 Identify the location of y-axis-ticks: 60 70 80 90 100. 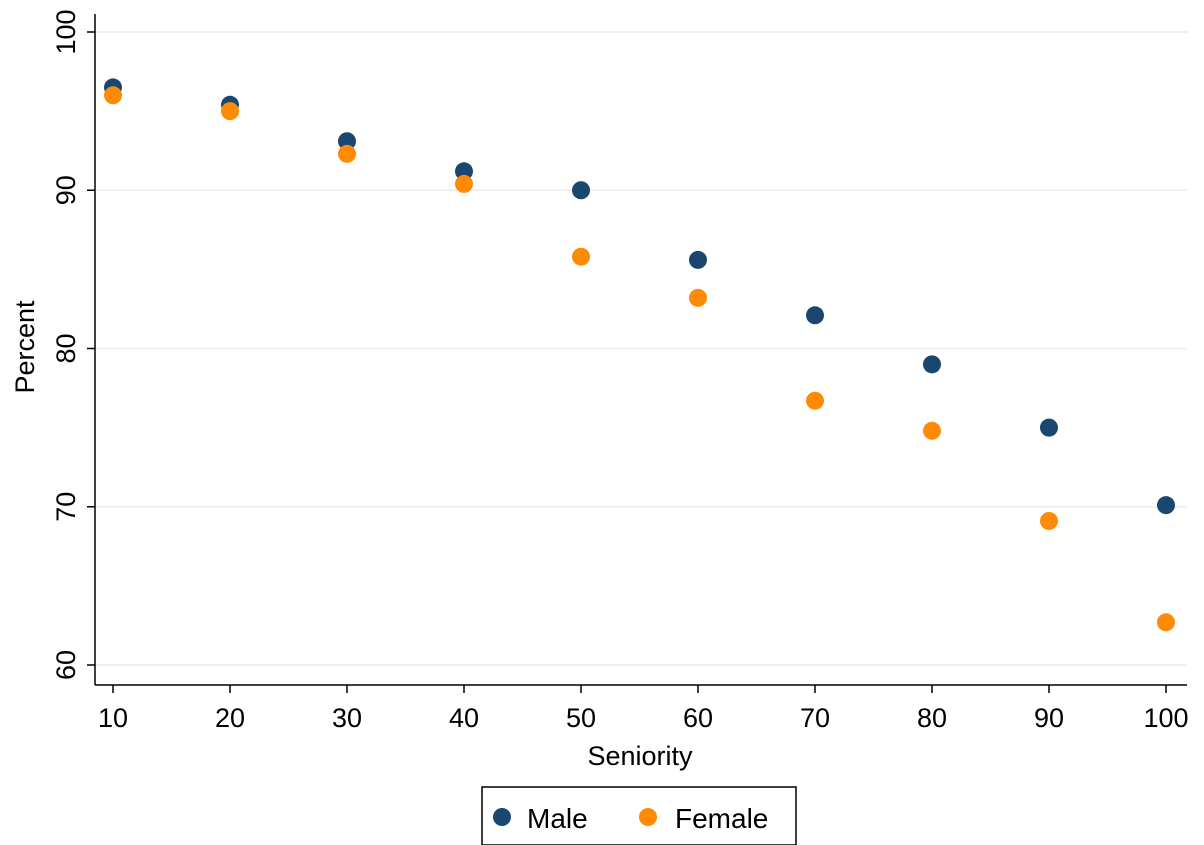
(73, 344).